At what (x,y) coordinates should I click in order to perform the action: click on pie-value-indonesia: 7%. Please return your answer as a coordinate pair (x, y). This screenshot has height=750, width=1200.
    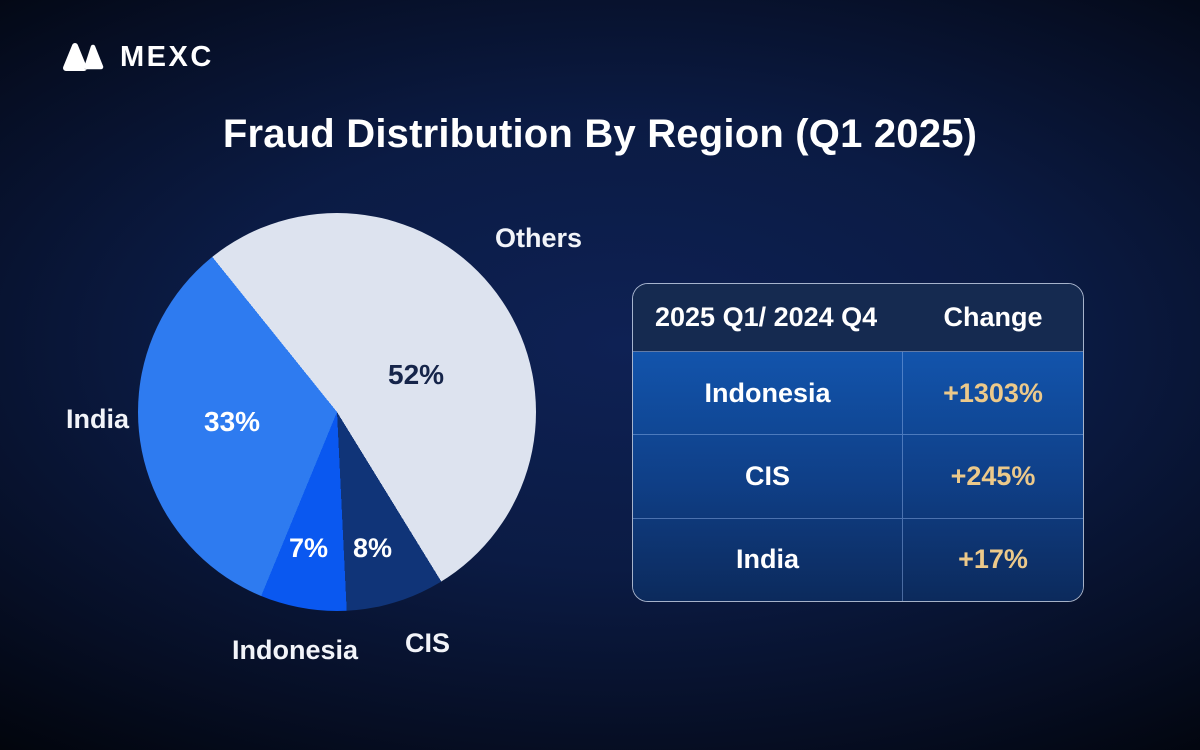
    Looking at the image, I should click on (309, 548).